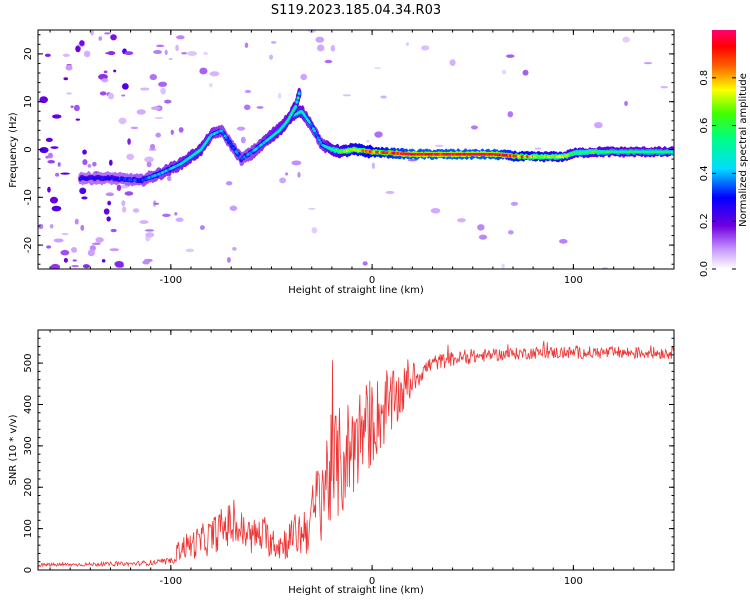  What do you see at coordinates (28, 197) in the screenshot?
I see `y-tick-label: -10` at bounding box center [28, 197].